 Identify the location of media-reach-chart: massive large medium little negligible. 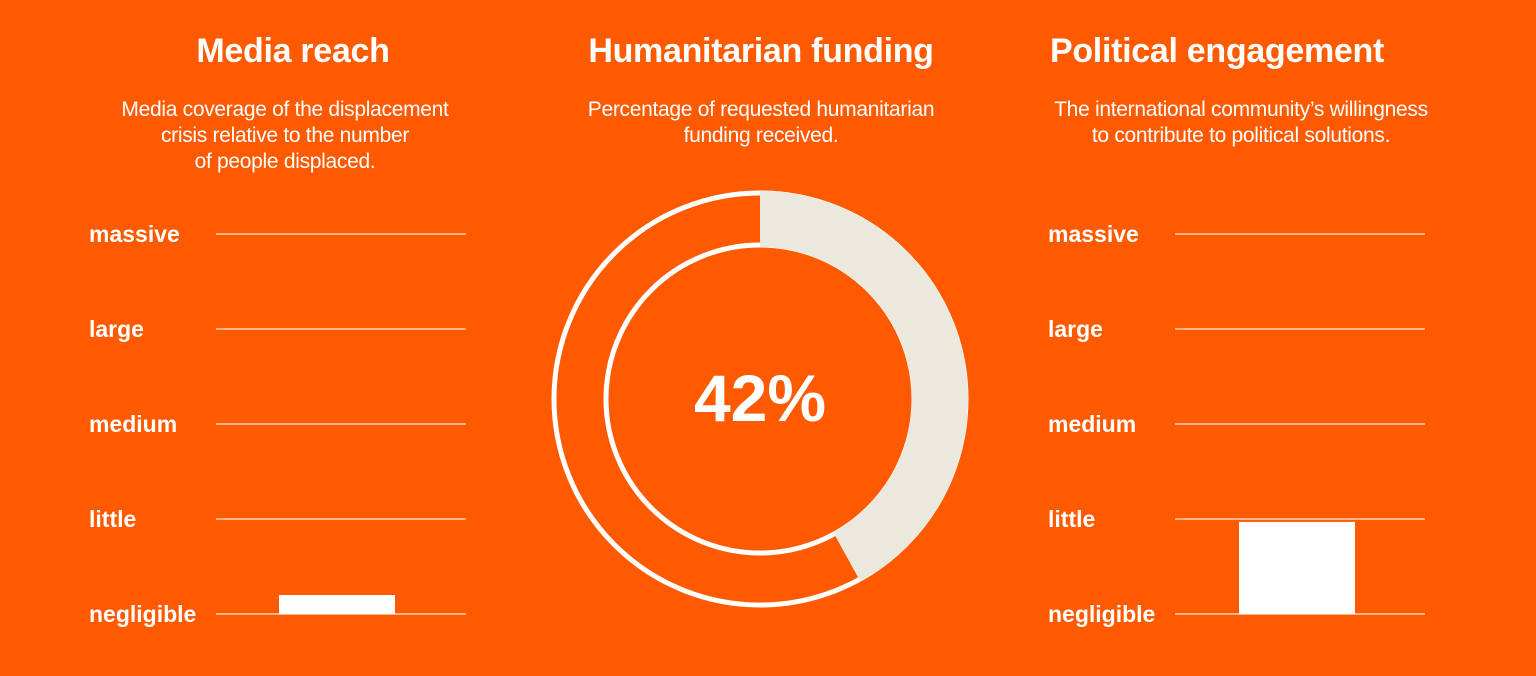
(277, 424).